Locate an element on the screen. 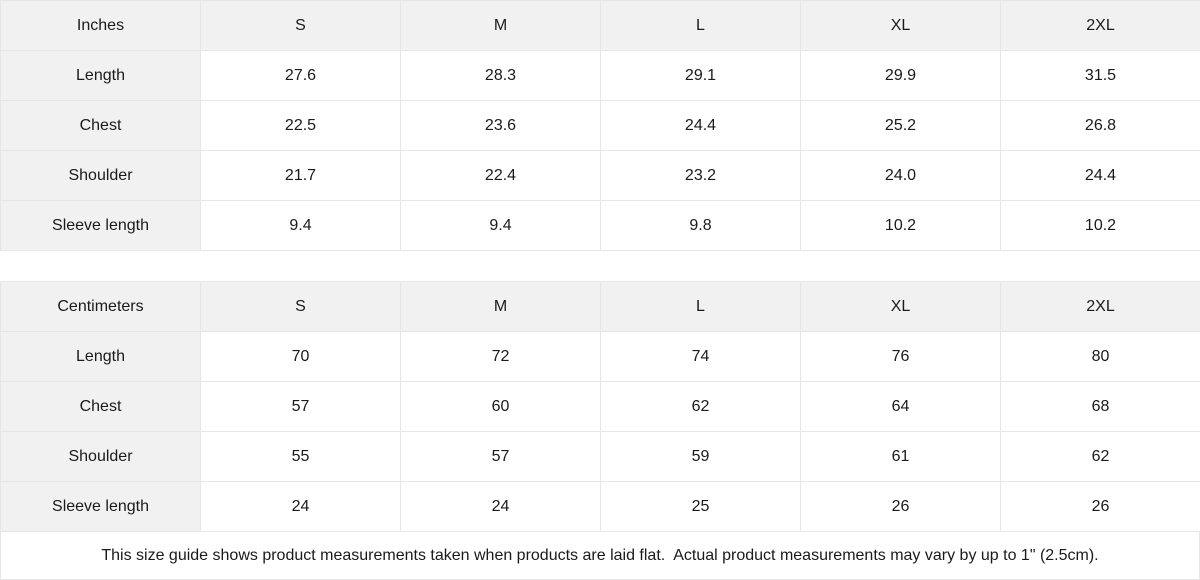 This screenshot has height=580, width=1200. cell-shoulder-s: 21.7 is located at coordinates (300, 175).